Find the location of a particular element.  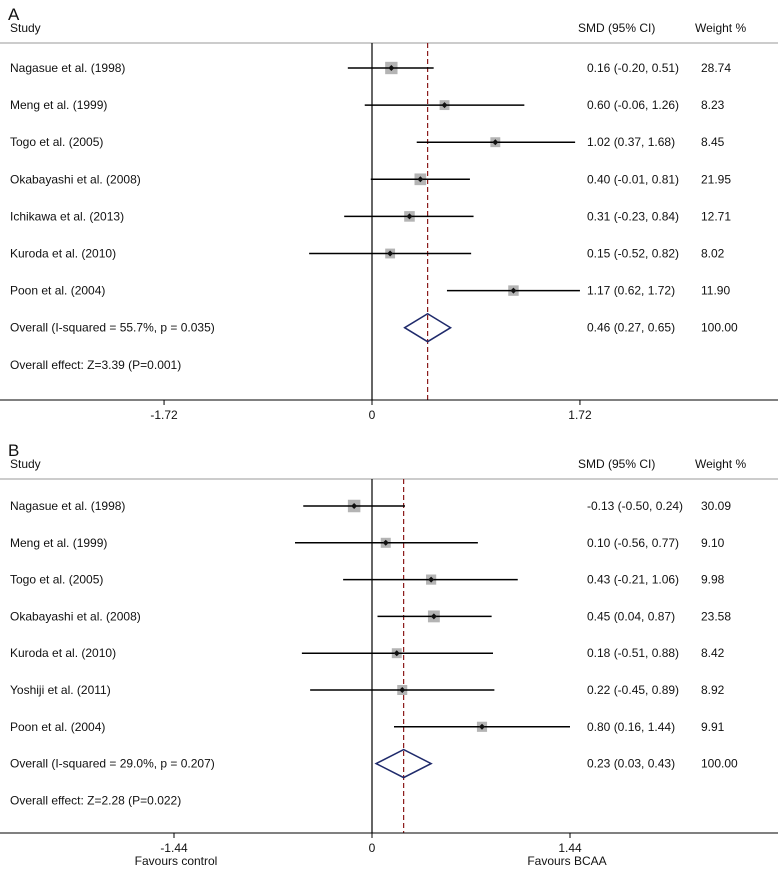

panel-b-overall-diamond is located at coordinates (403, 763).